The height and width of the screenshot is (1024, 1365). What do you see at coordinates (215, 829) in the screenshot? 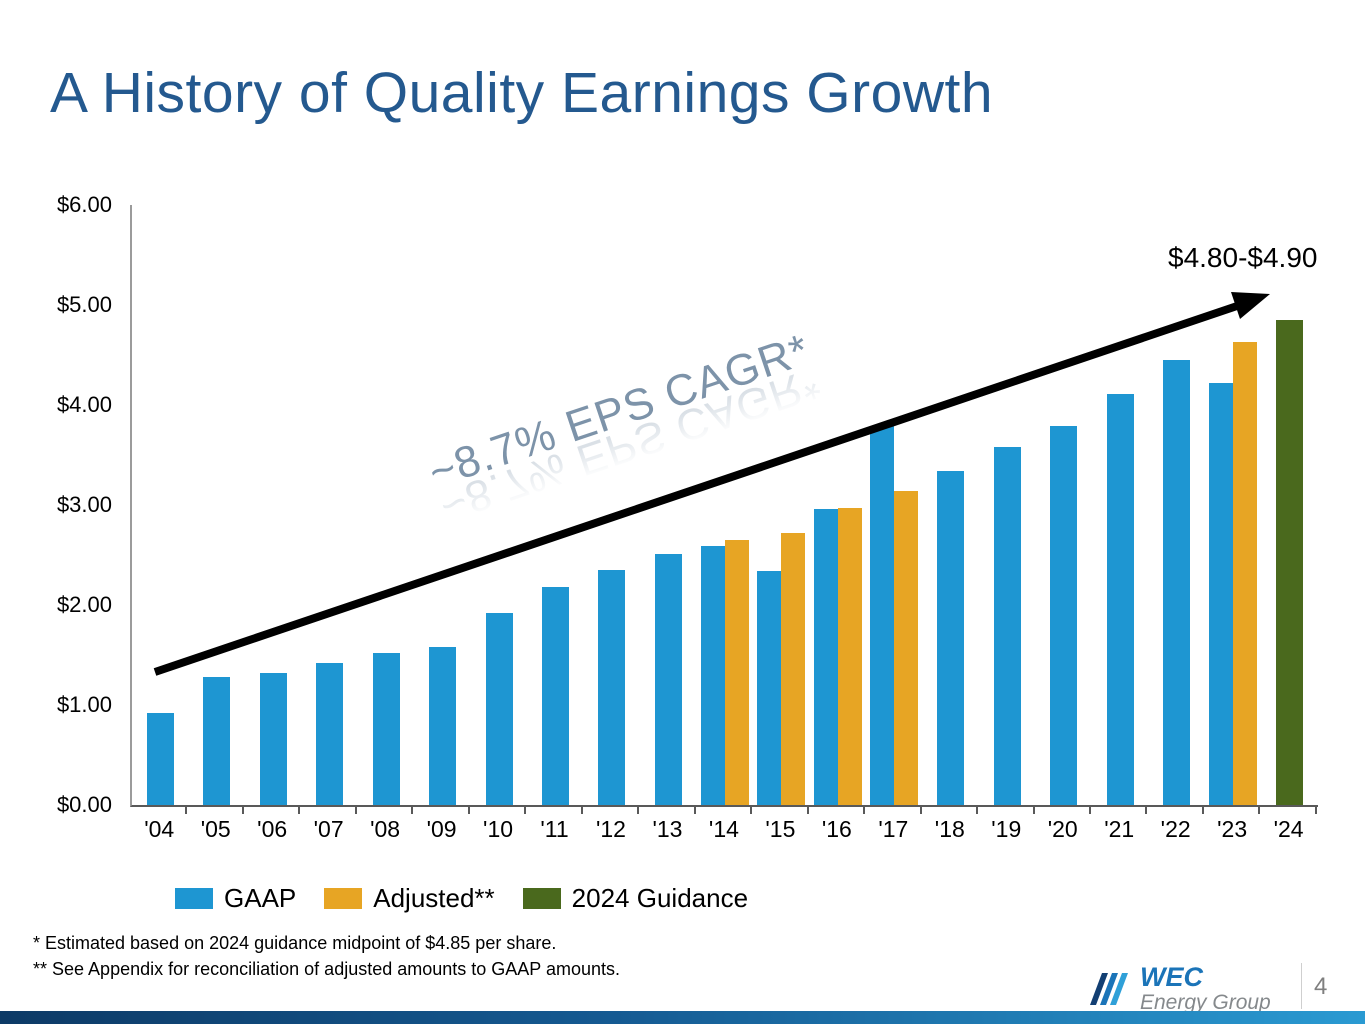
I see `x-tick-label-05: '05` at bounding box center [215, 829].